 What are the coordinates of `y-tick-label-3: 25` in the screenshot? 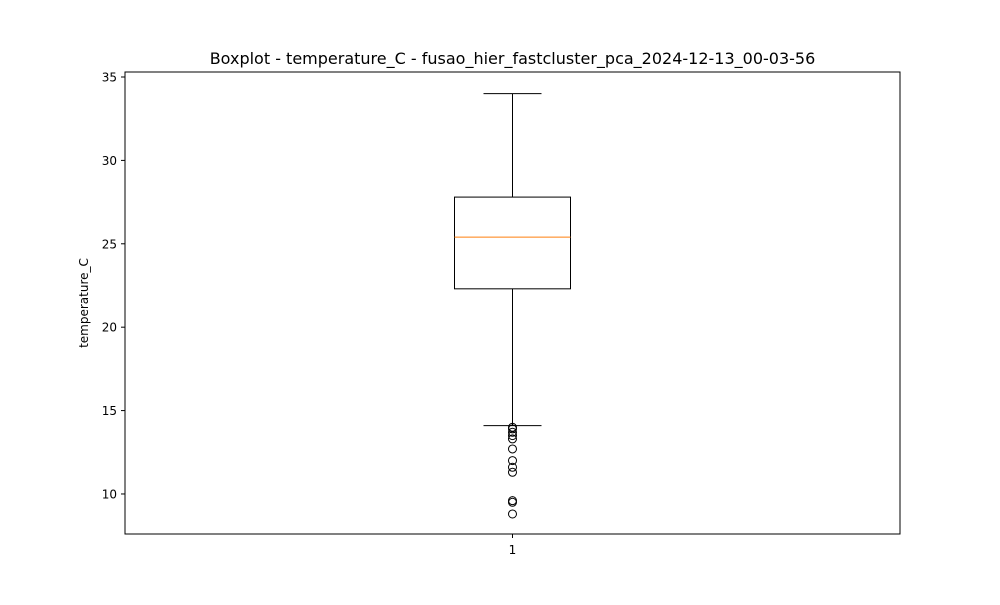 It's located at (109, 244).